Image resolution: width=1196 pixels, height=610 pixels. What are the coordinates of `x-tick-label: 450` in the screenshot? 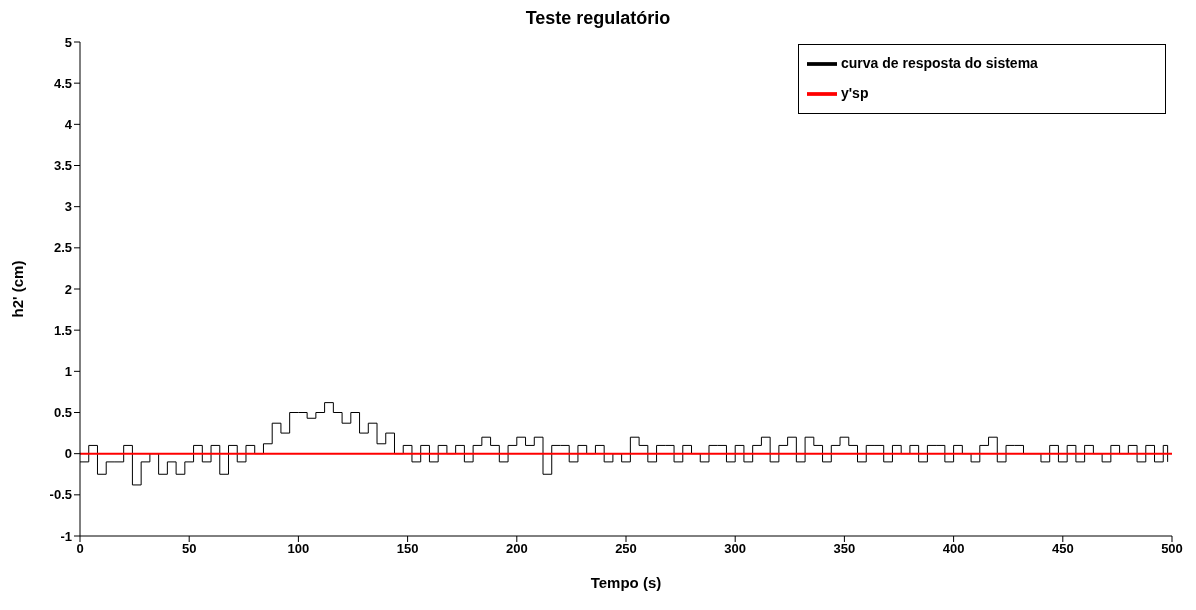 It's located at (1062, 549).